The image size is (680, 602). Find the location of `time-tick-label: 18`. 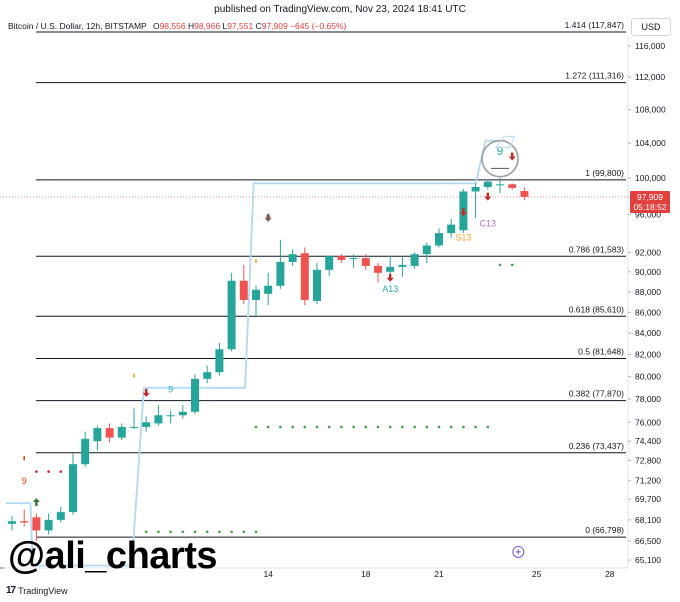

time-tick-label: 18 is located at coordinates (366, 574).